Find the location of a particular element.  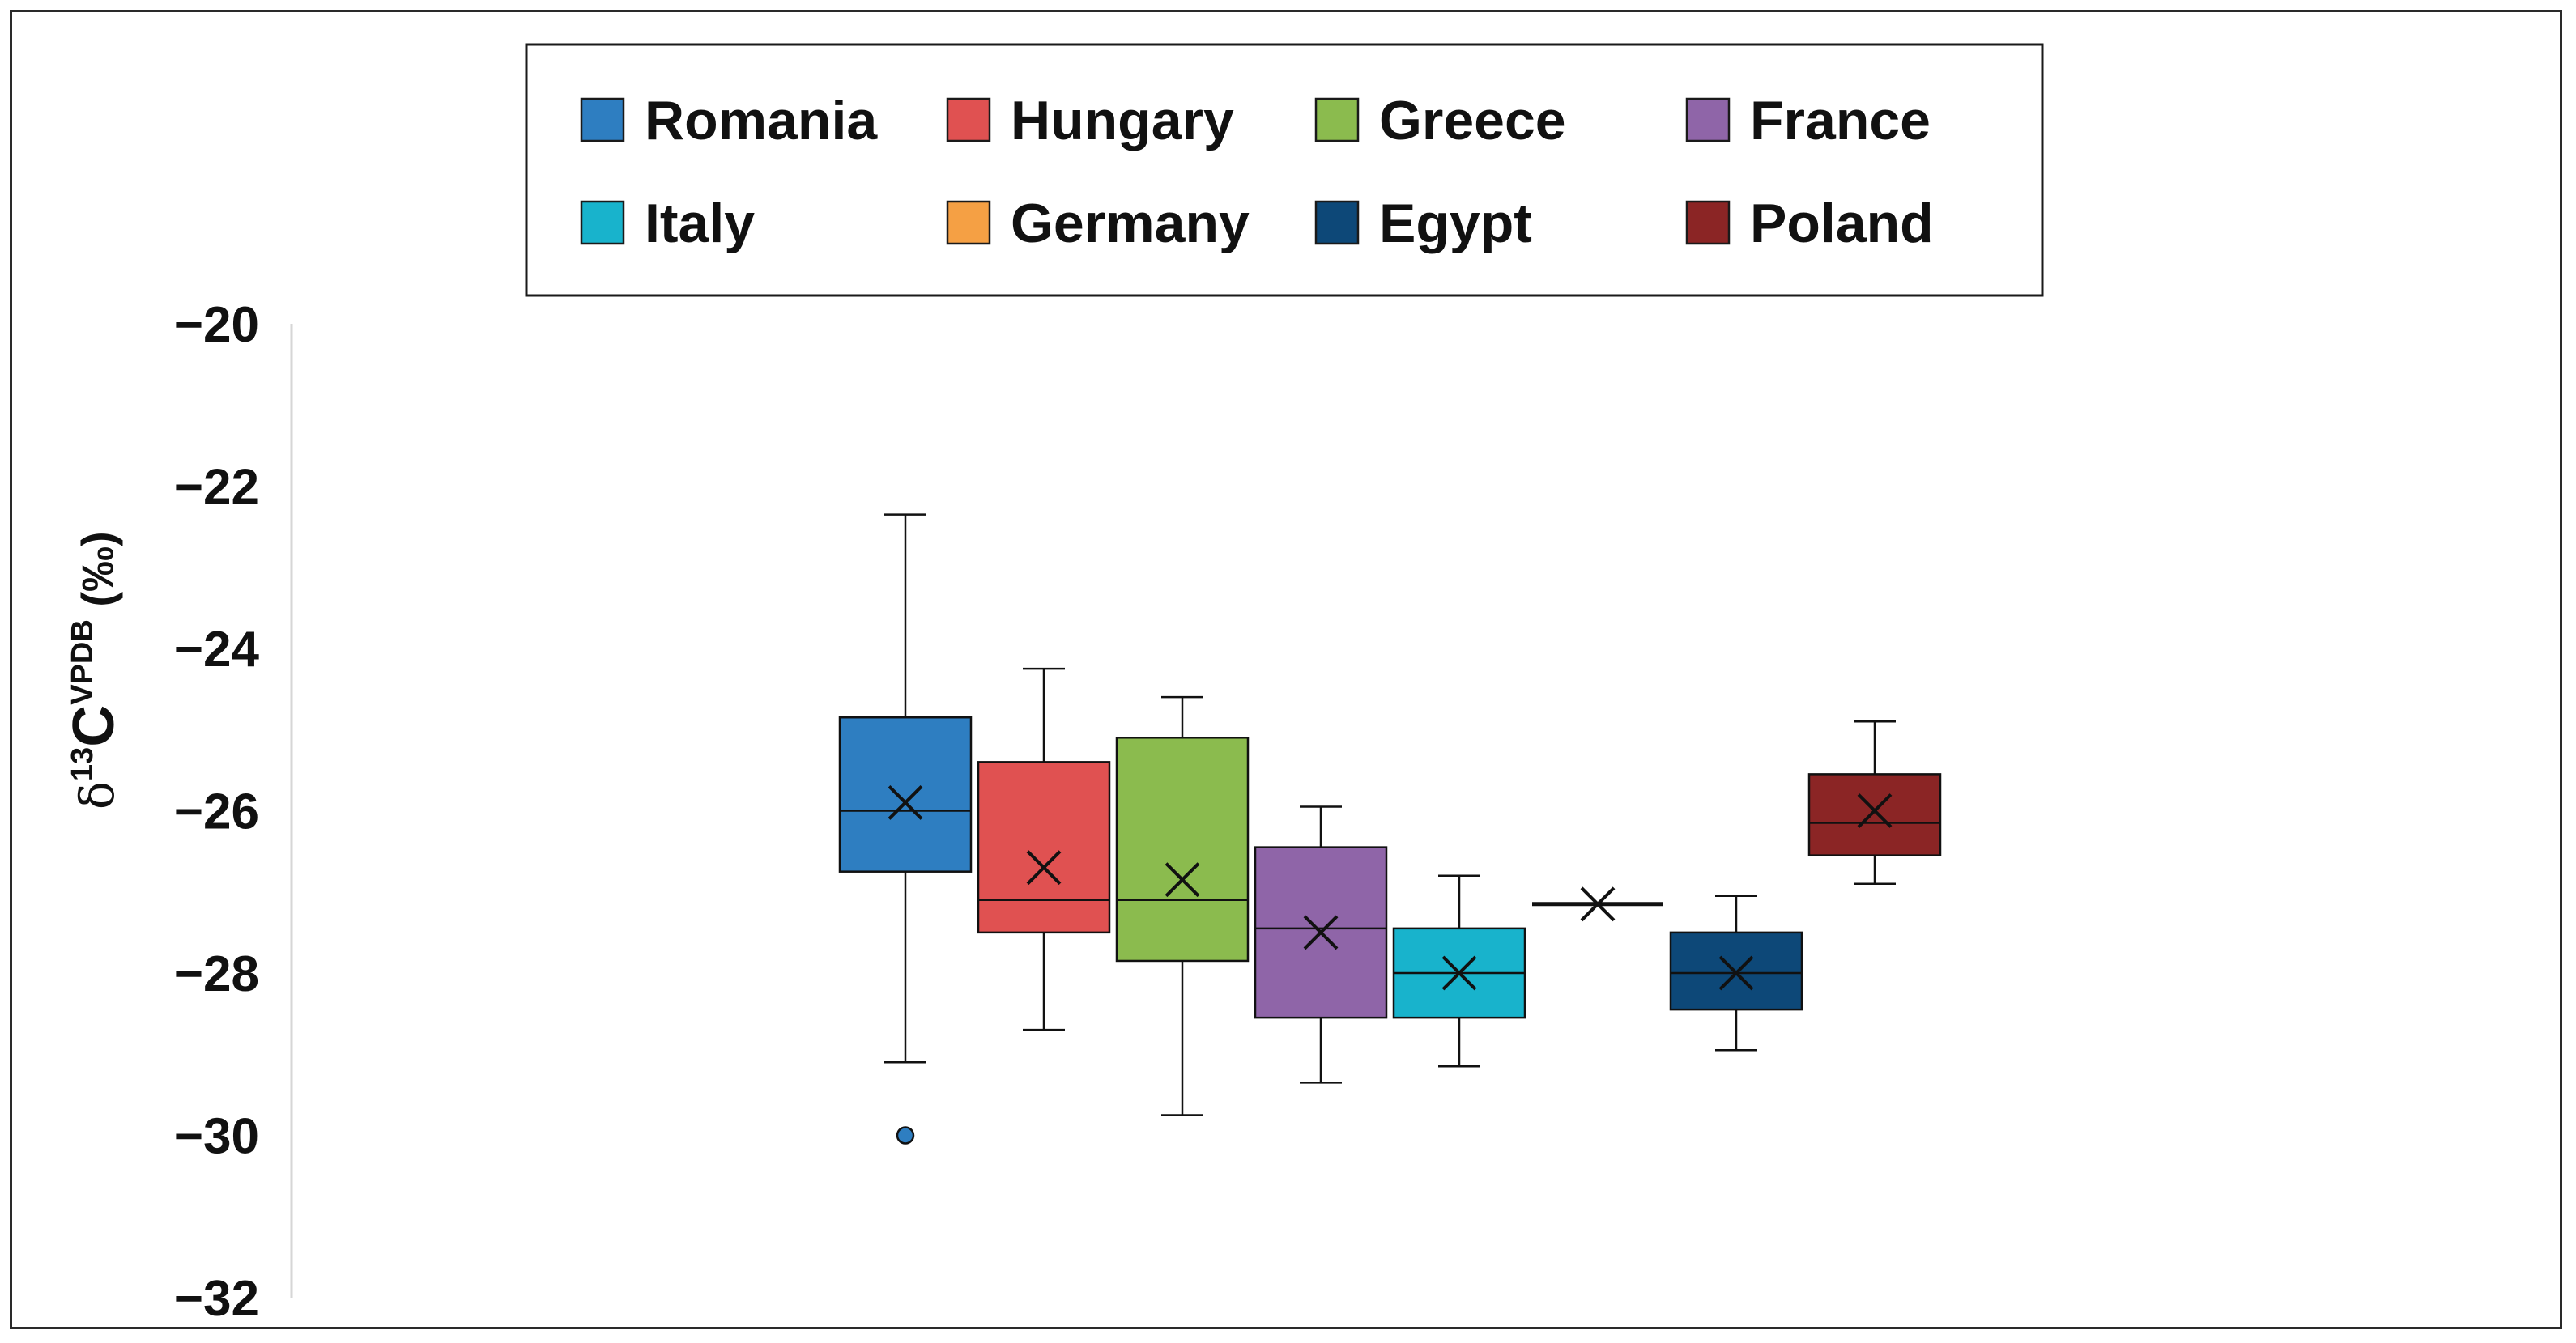

box-poland is located at coordinates (1874, 802).